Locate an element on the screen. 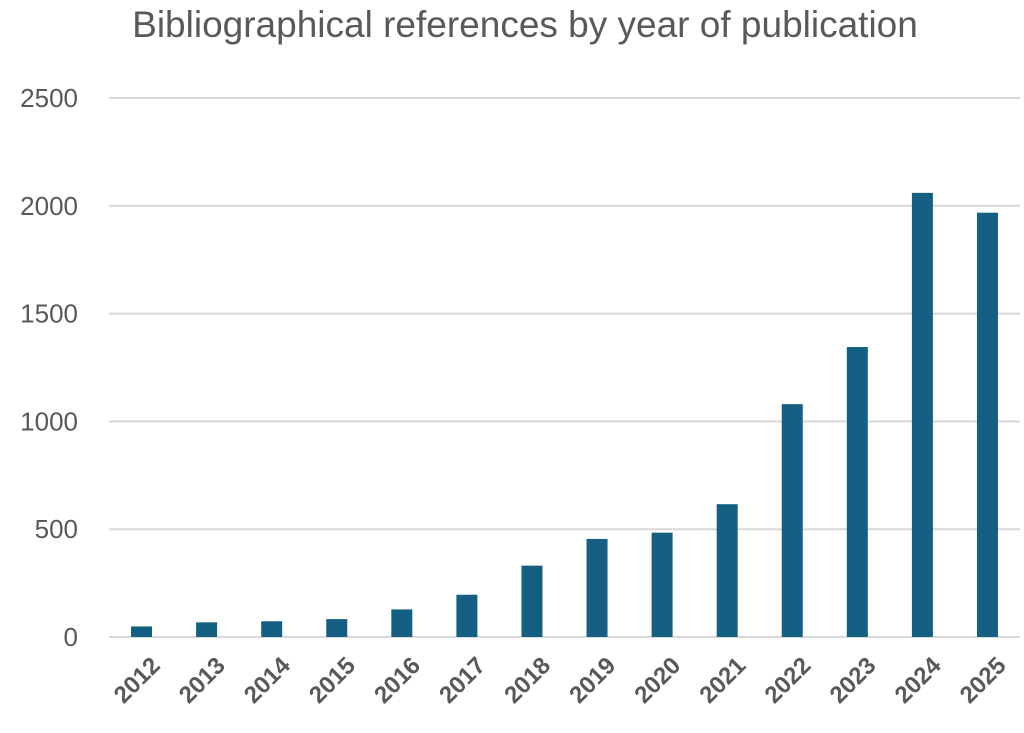 This screenshot has height=733, width=1024. bar-2024 is located at coordinates (922, 414).